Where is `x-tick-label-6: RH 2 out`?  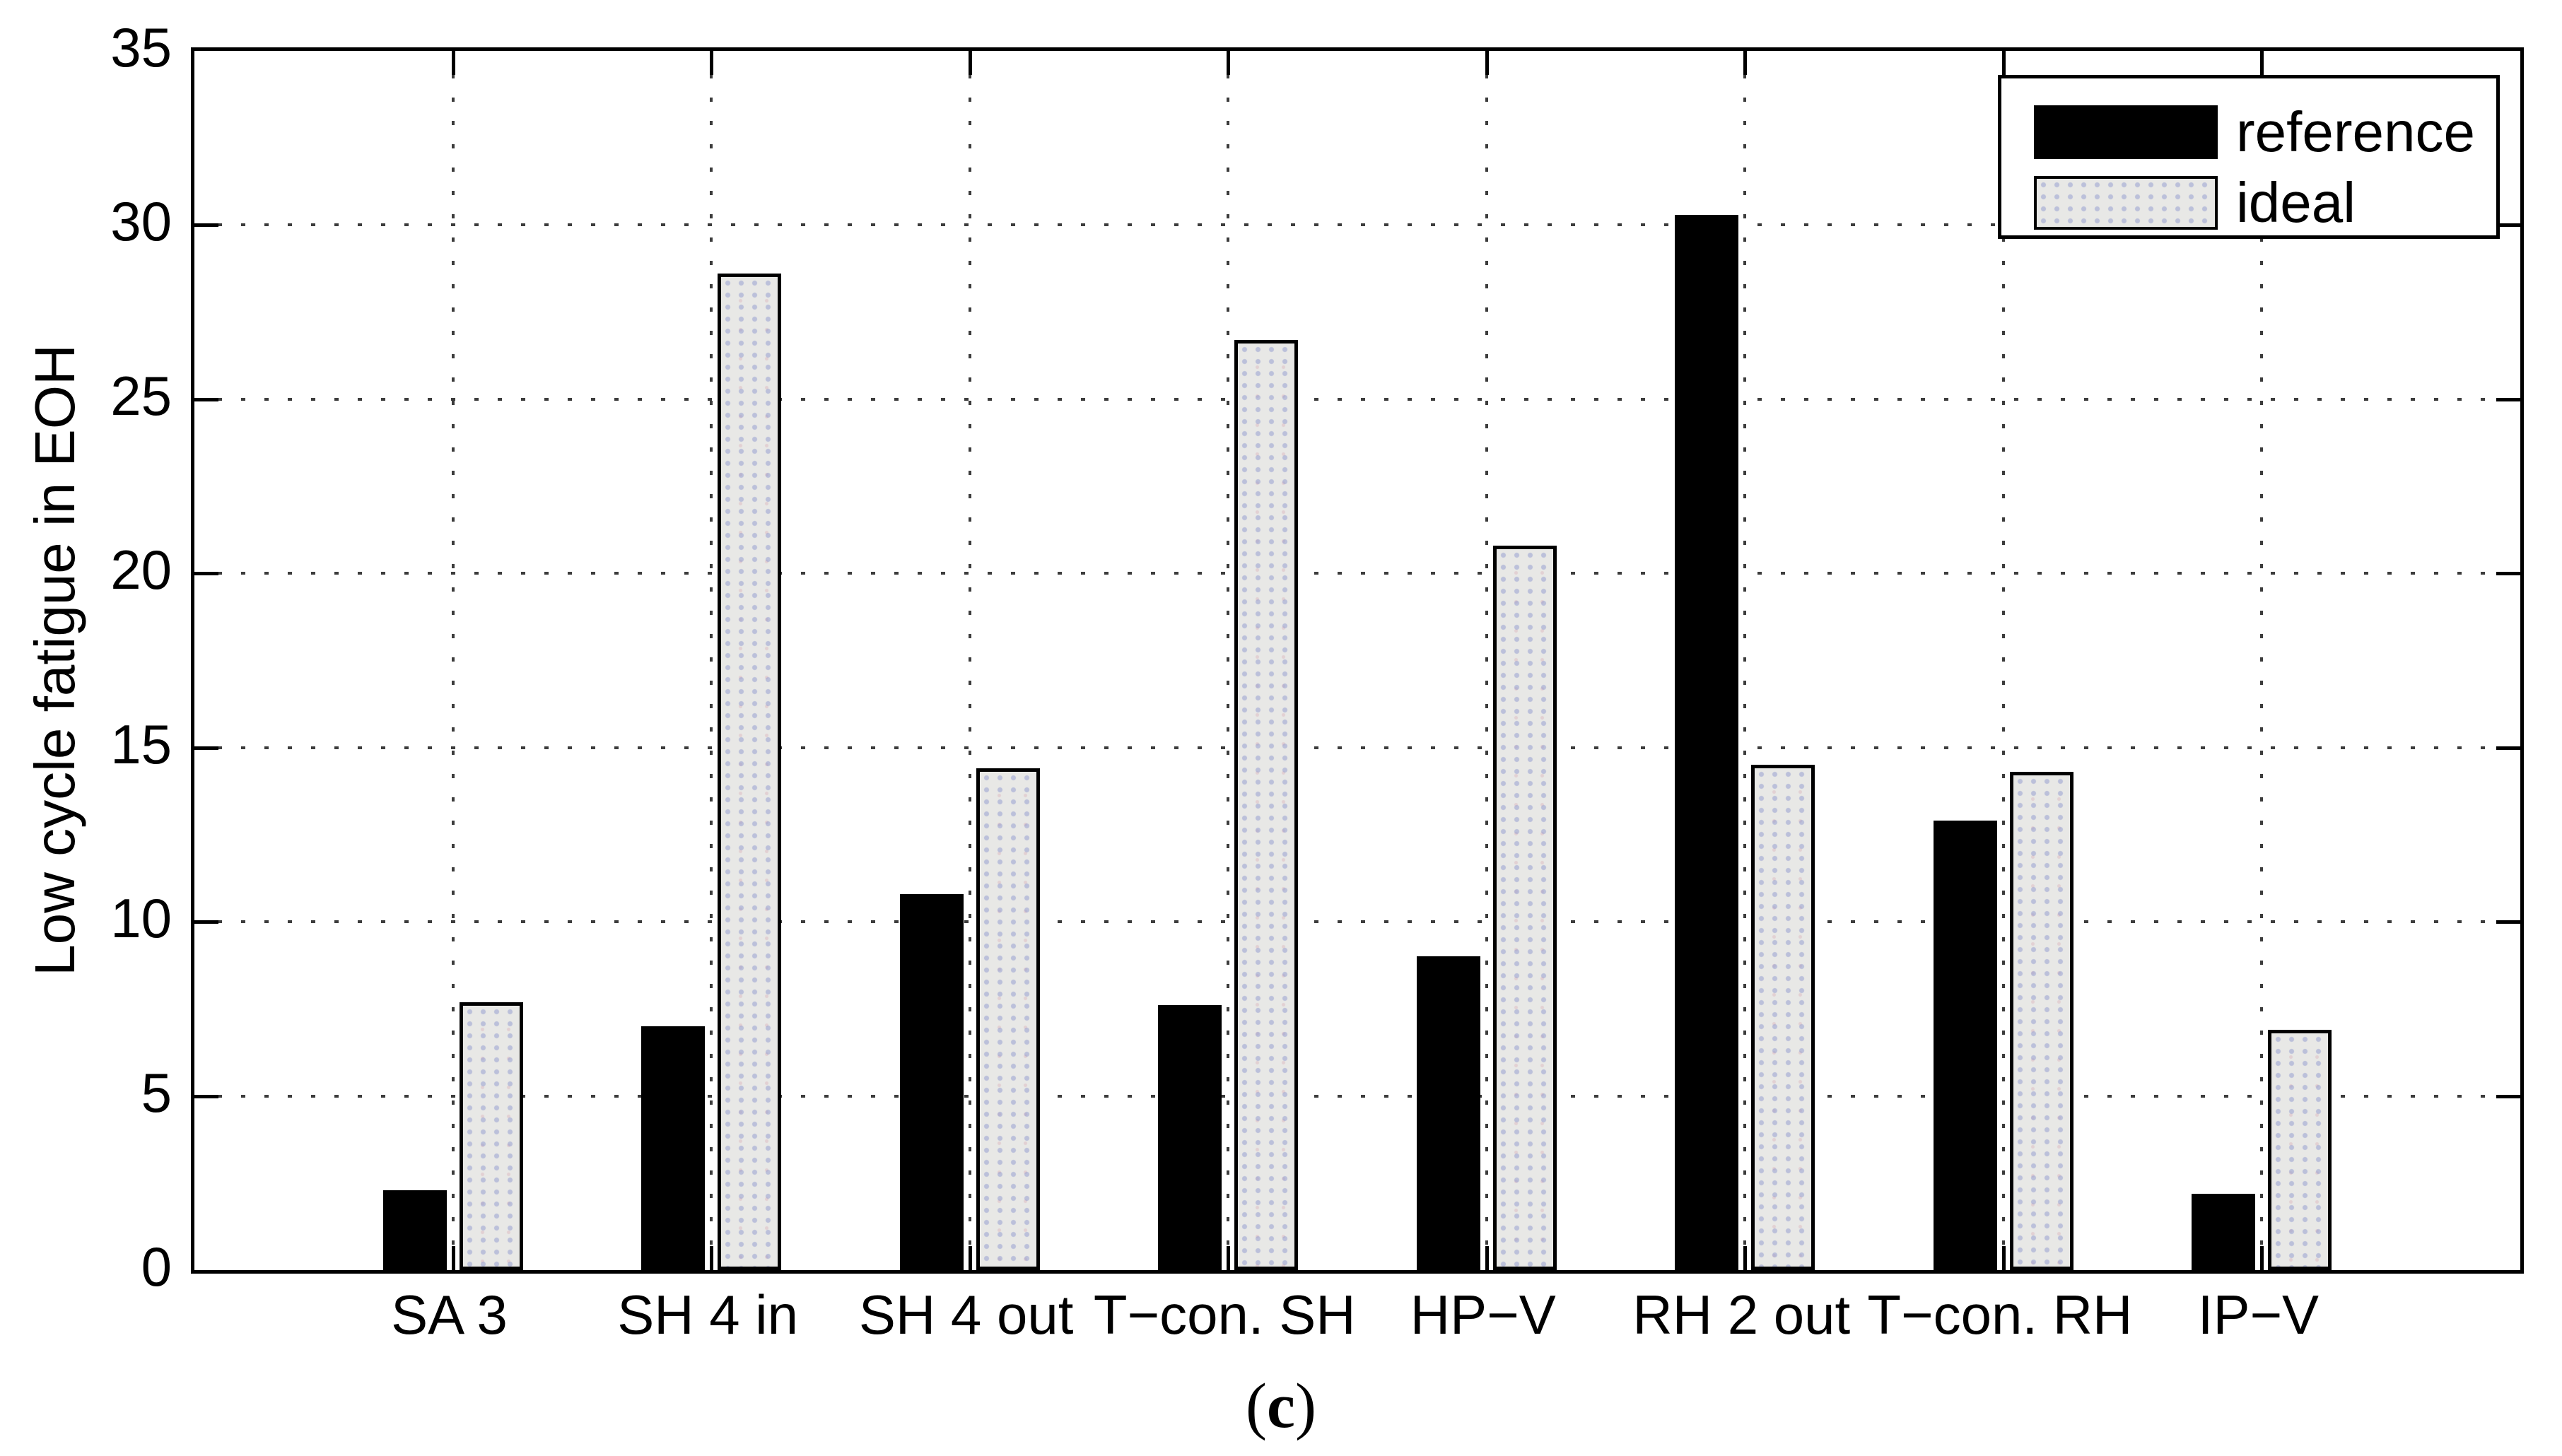
x-tick-label-6: RH 2 out is located at coordinates (1741, 1315).